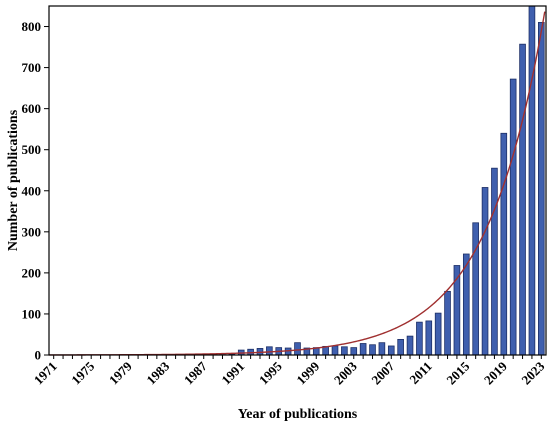  I want to click on x-tick-label: 1987, so click(195, 372).